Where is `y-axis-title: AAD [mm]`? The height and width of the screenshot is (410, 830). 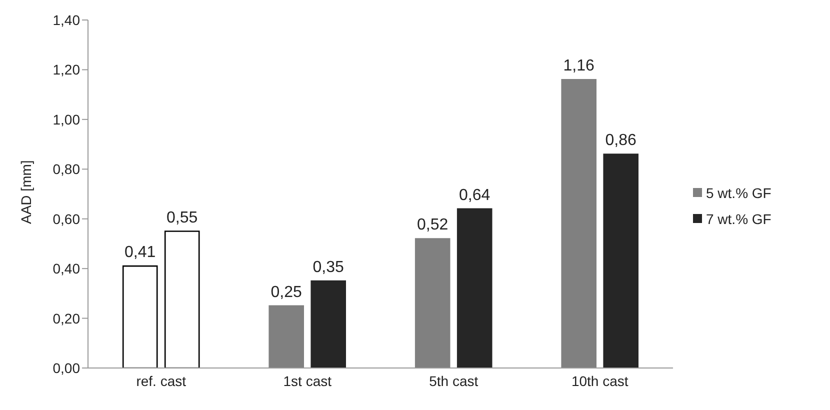 y-axis-title: AAD [mm] is located at coordinates (26, 192).